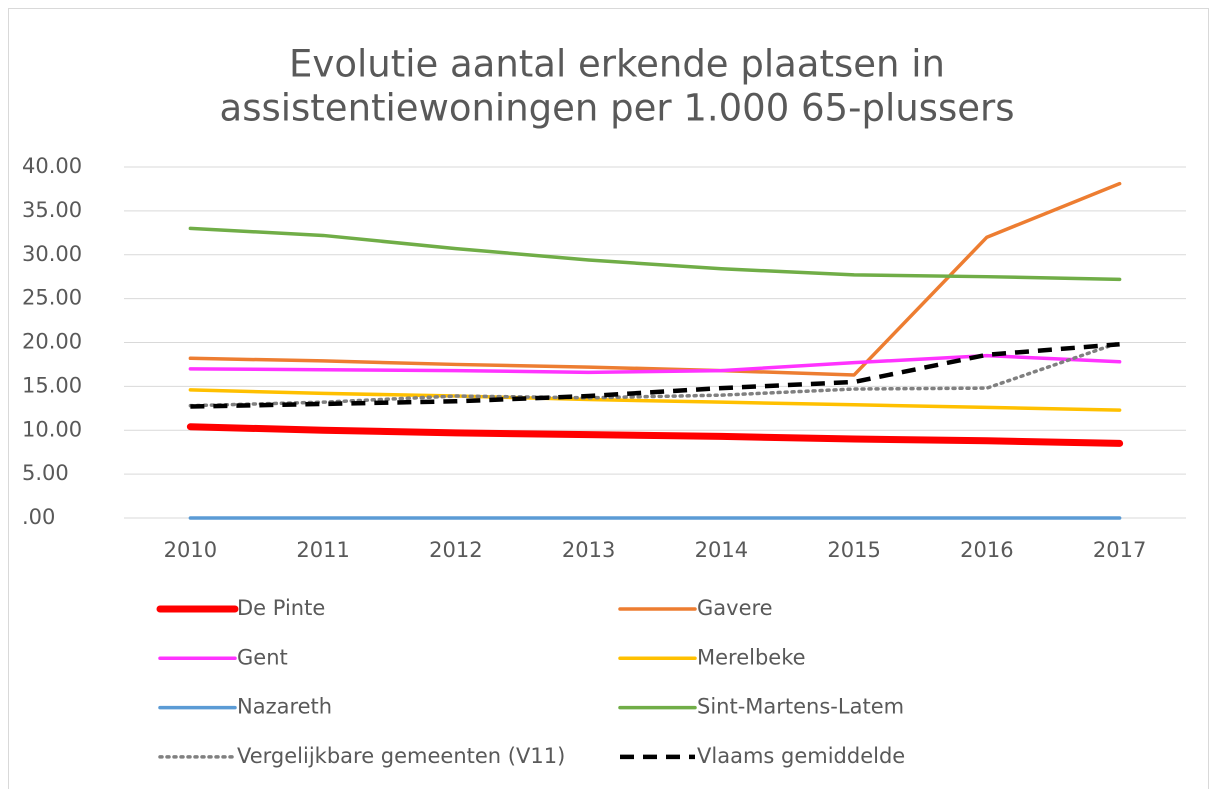 Image resolution: width=1215 pixels, height=789 pixels. What do you see at coordinates (853, 550) in the screenshot?
I see `x-tick-label: 2015` at bounding box center [853, 550].